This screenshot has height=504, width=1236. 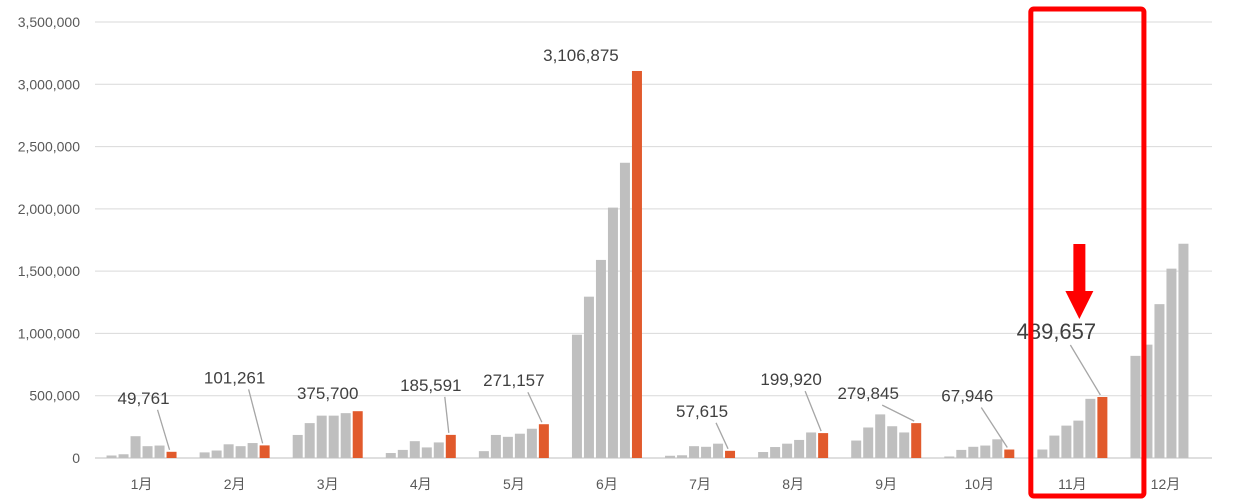 What do you see at coordinates (49, 333) in the screenshot?
I see `y-tick-label: 1,000,000` at bounding box center [49, 333].